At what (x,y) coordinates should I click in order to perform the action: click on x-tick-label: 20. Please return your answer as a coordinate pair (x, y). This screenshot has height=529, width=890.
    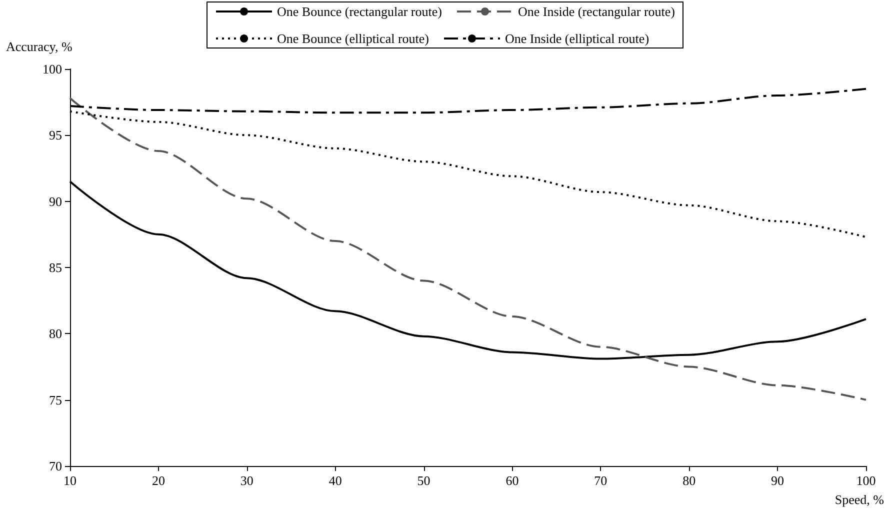
    Looking at the image, I should click on (158, 480).